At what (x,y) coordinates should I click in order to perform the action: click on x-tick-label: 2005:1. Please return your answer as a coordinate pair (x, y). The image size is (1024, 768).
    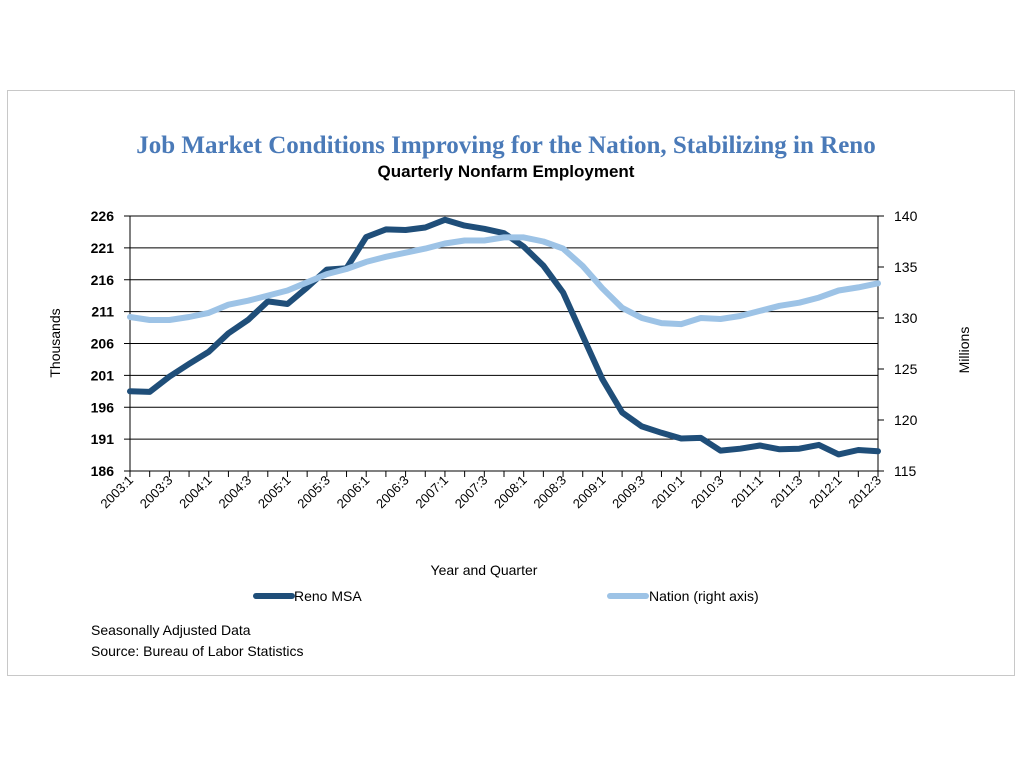
    Looking at the image, I should click on (274, 492).